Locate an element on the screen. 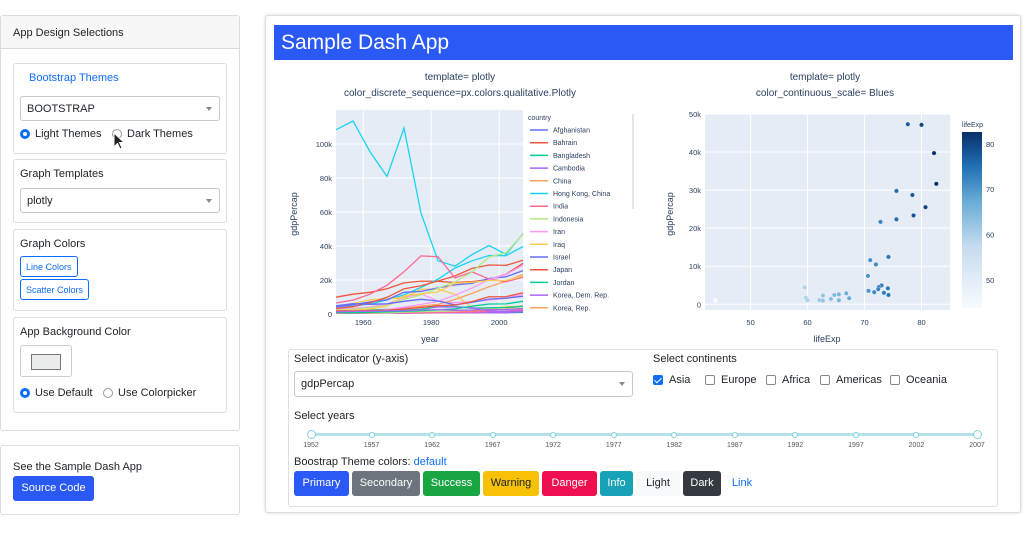  source-code-card: See the Sample Dash App Source Code is located at coordinates (120, 480).